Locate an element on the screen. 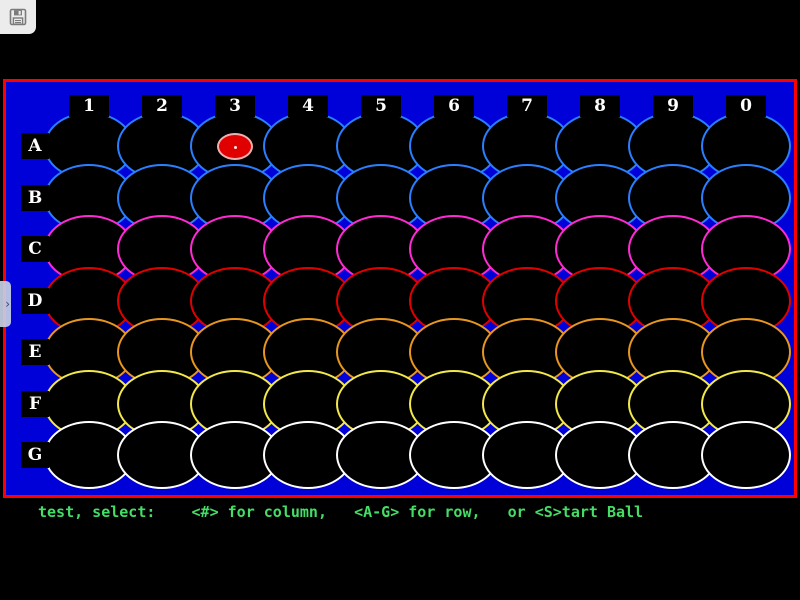  chevron-right-icon: › is located at coordinates (7, 304).